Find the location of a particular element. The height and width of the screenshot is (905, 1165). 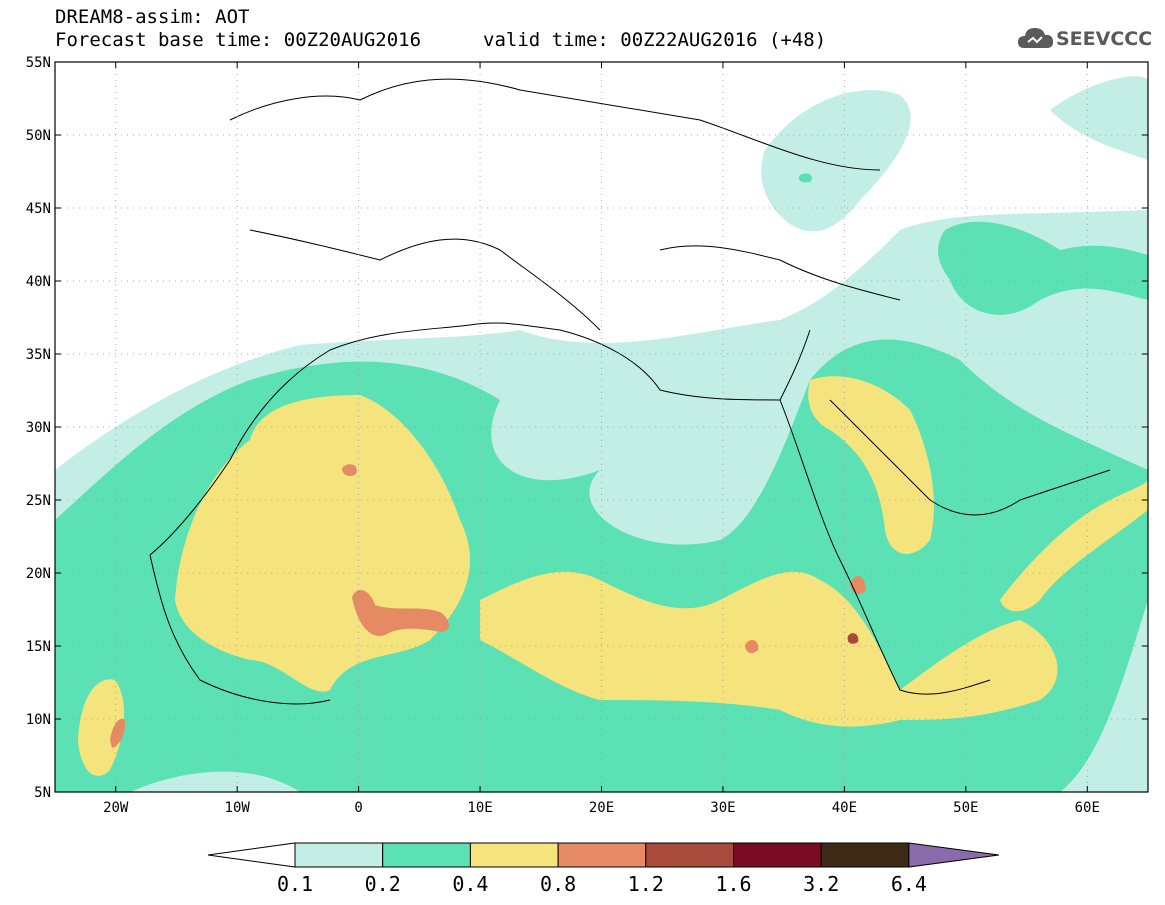

colorbar-label: 0.2 is located at coordinates (383, 884).